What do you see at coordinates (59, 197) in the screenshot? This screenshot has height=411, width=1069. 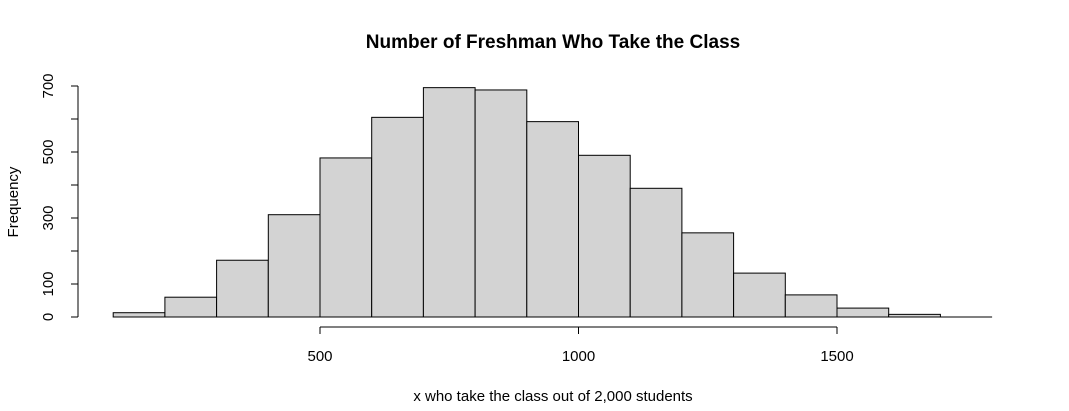 I see `y-axis: 0 100 300 500 700` at bounding box center [59, 197].